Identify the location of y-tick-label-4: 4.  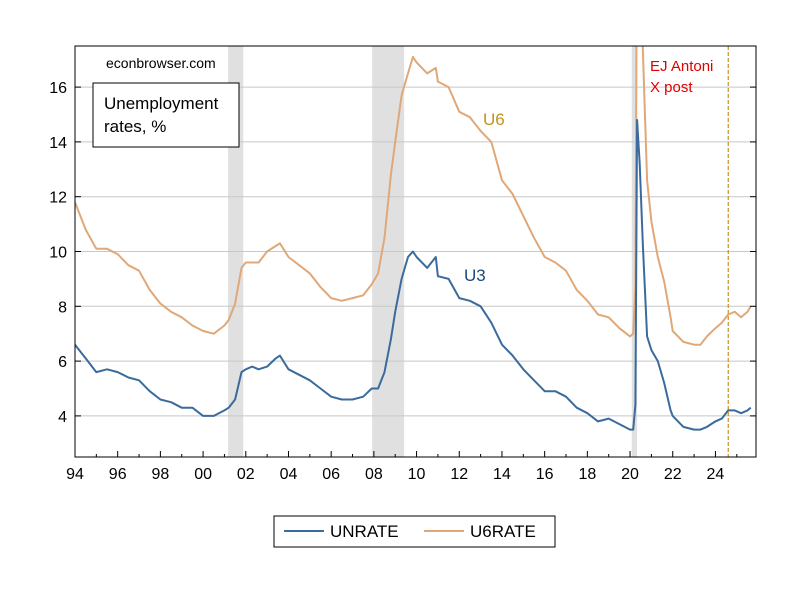
(62, 417).